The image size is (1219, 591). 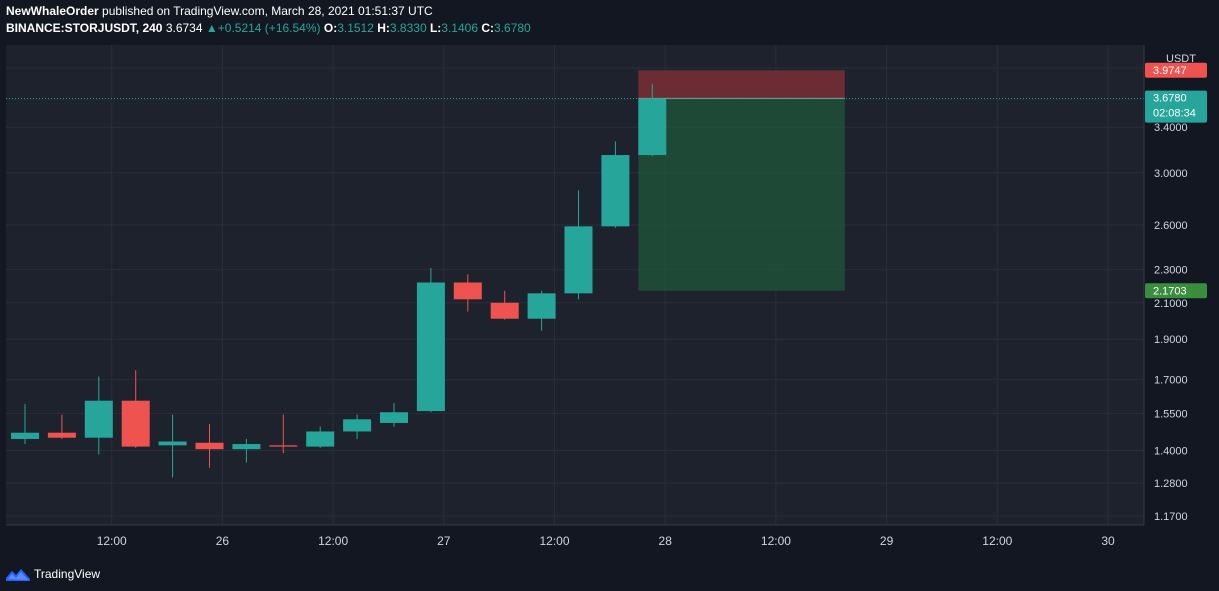 I want to click on open-label: O:, so click(x=330, y=28).